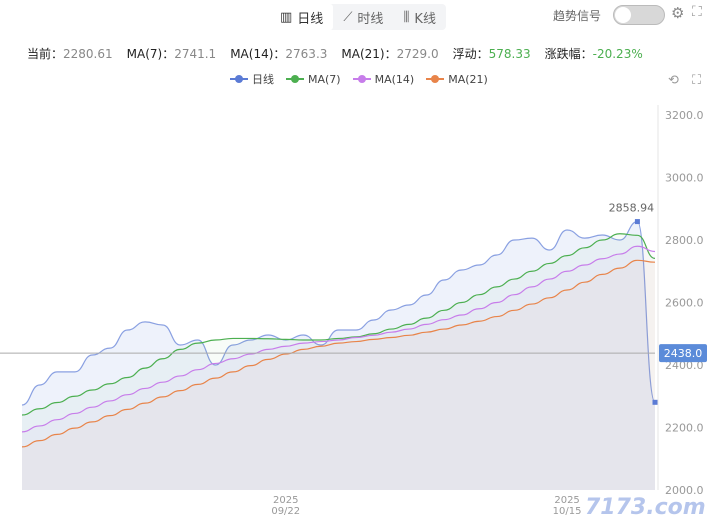 The image size is (710, 529). Describe the element at coordinates (306, 54) in the screenshot. I see `ma14-value: 2763.3` at that location.